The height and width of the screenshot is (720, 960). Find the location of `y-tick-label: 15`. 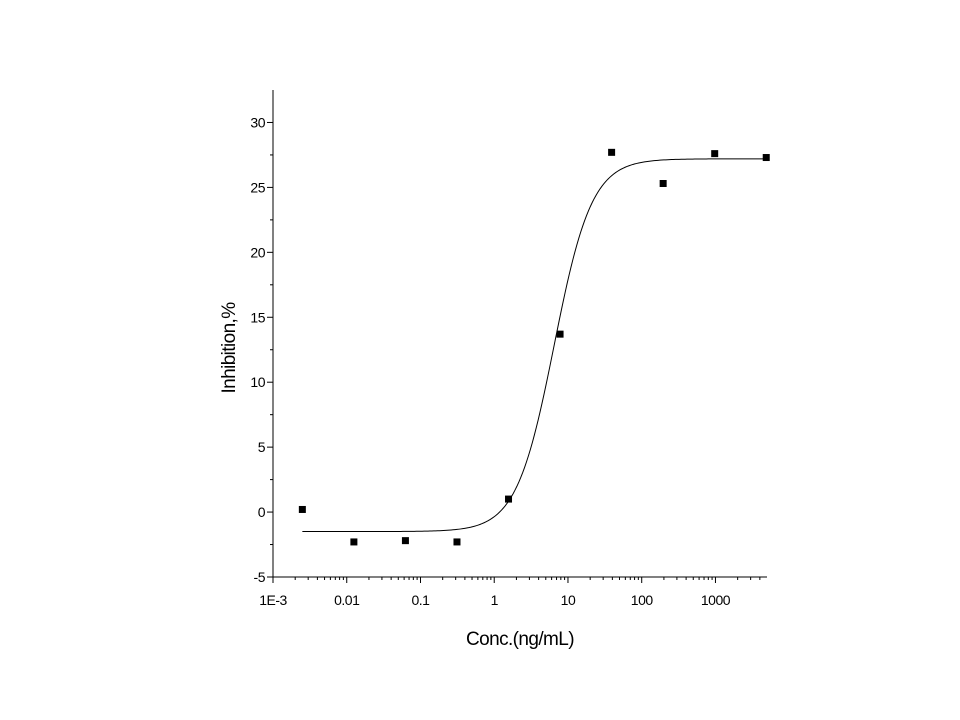

y-tick-label: 15 is located at coordinates (257, 317).